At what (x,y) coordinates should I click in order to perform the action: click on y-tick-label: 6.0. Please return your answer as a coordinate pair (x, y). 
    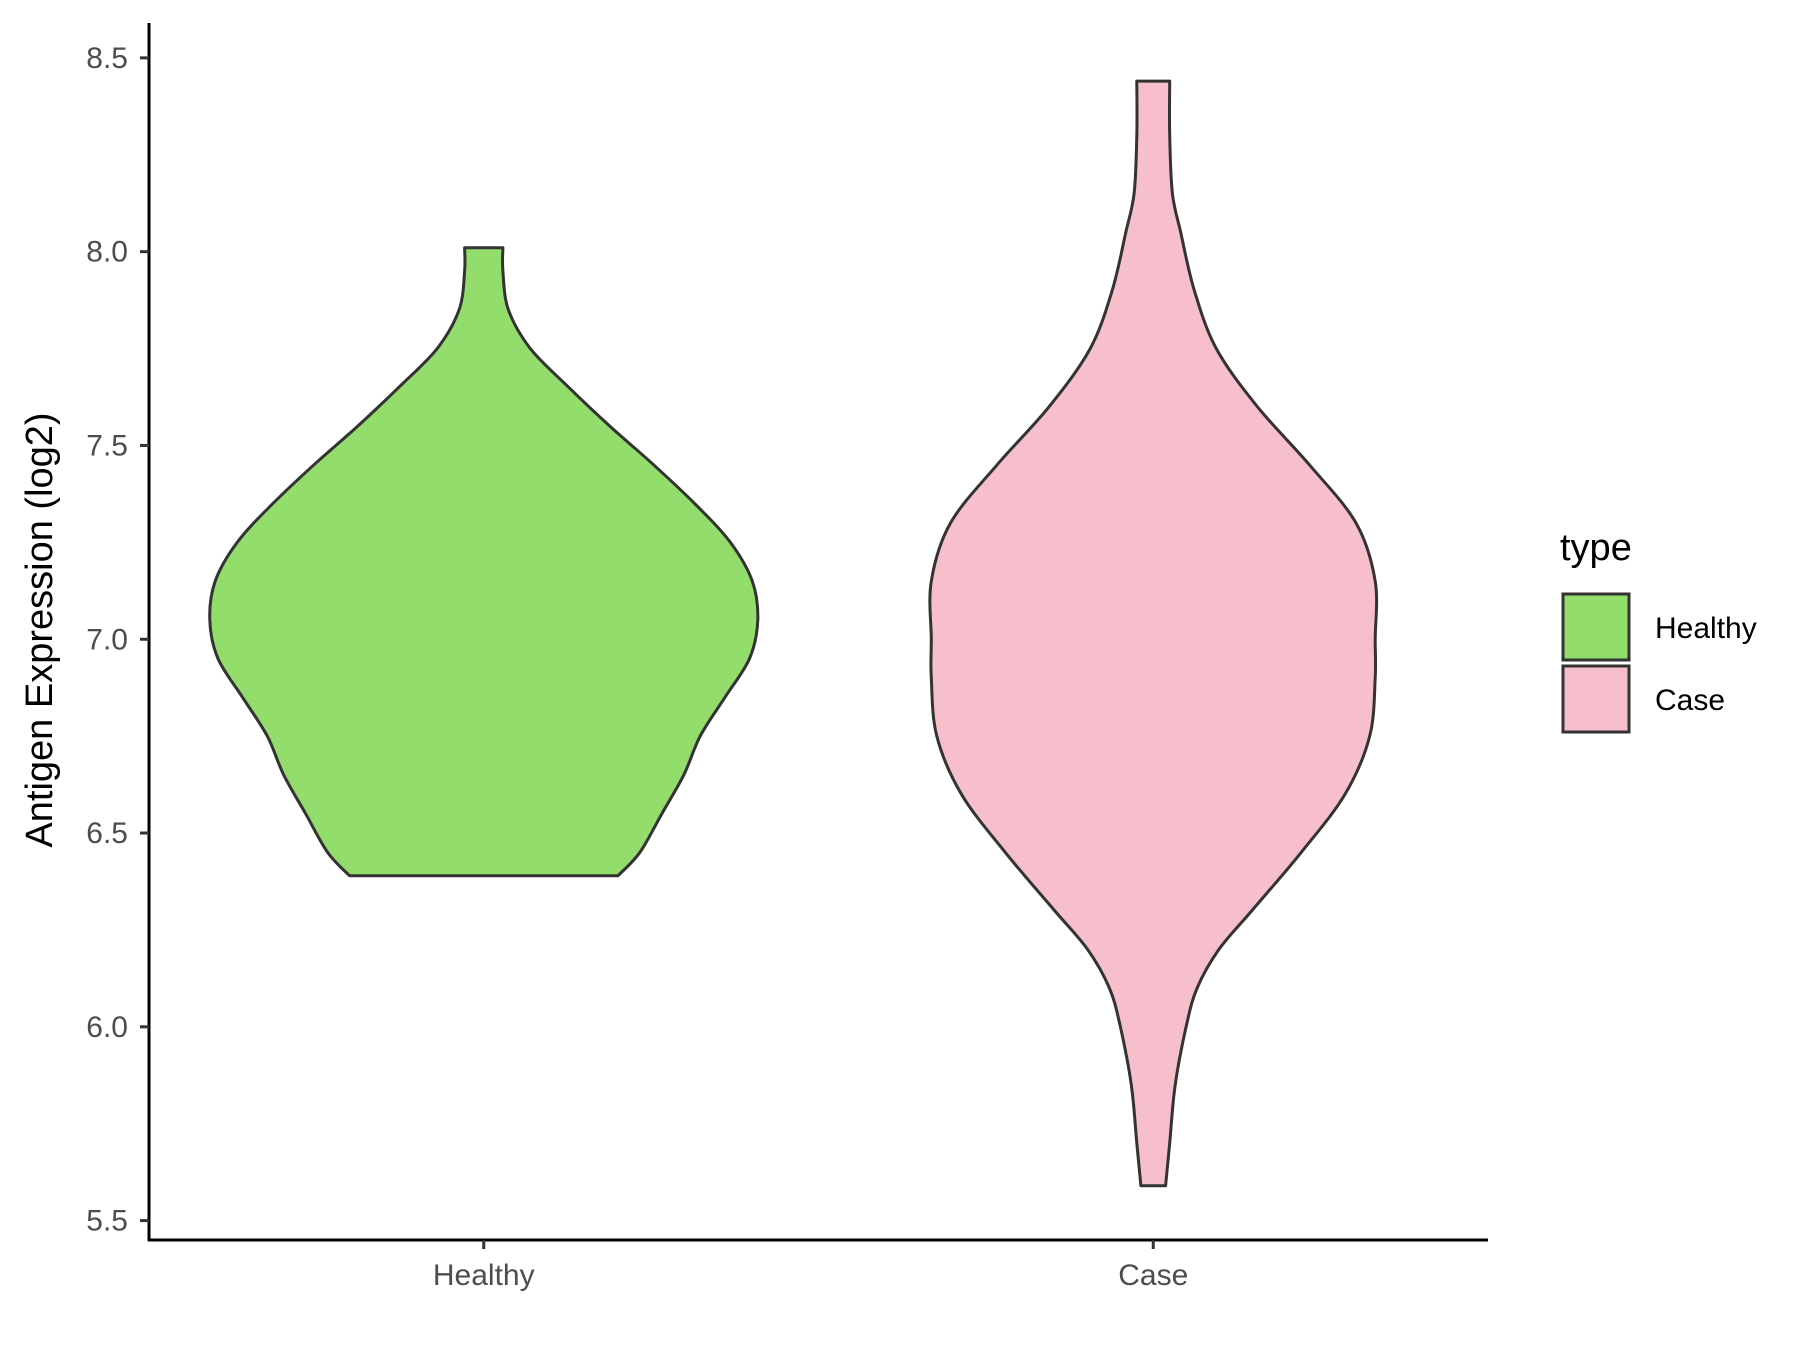
    Looking at the image, I should click on (107, 1027).